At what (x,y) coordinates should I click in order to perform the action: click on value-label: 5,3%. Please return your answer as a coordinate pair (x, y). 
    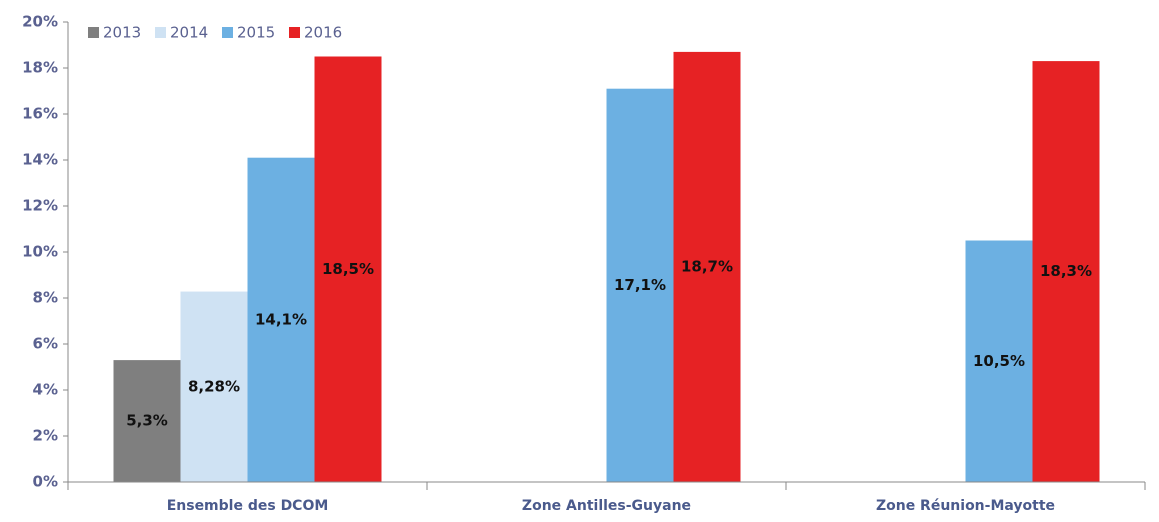
    Looking at the image, I should click on (147, 421).